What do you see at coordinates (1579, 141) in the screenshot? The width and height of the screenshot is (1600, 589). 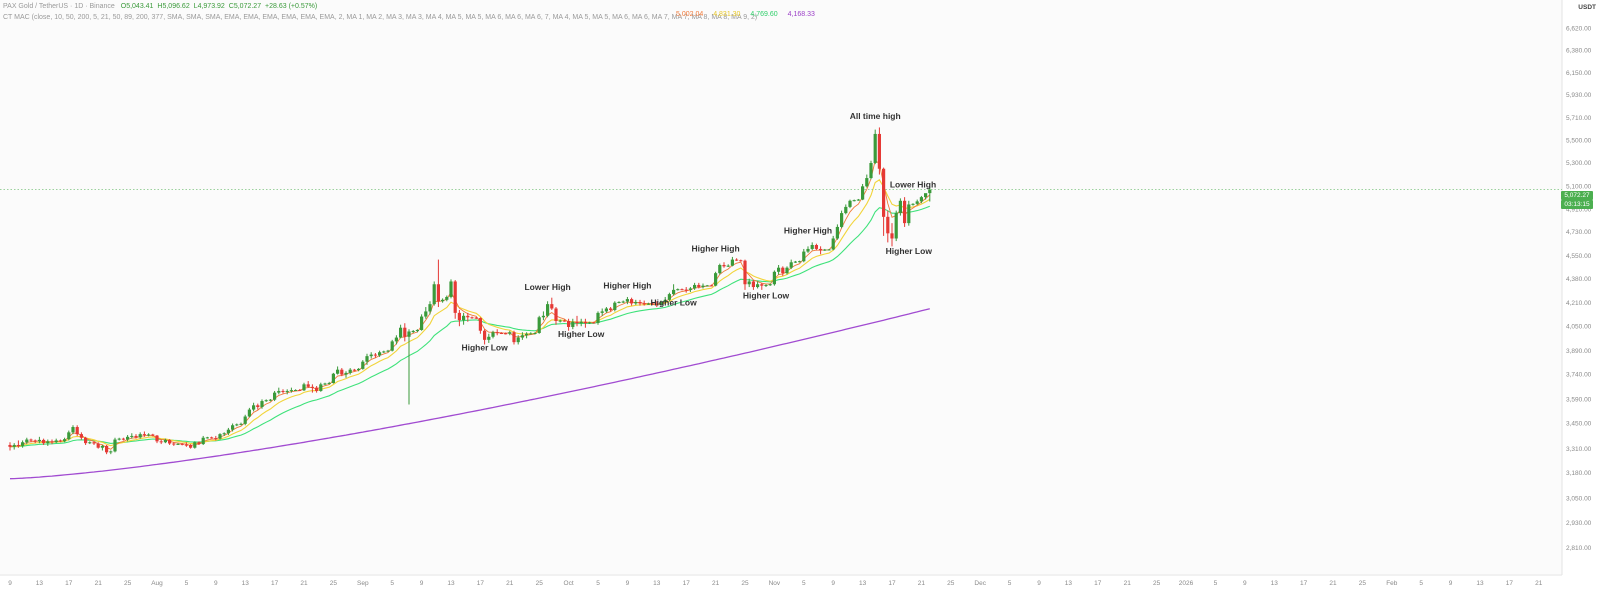 I see `y-tick-label: 5,500.00` at bounding box center [1579, 141].